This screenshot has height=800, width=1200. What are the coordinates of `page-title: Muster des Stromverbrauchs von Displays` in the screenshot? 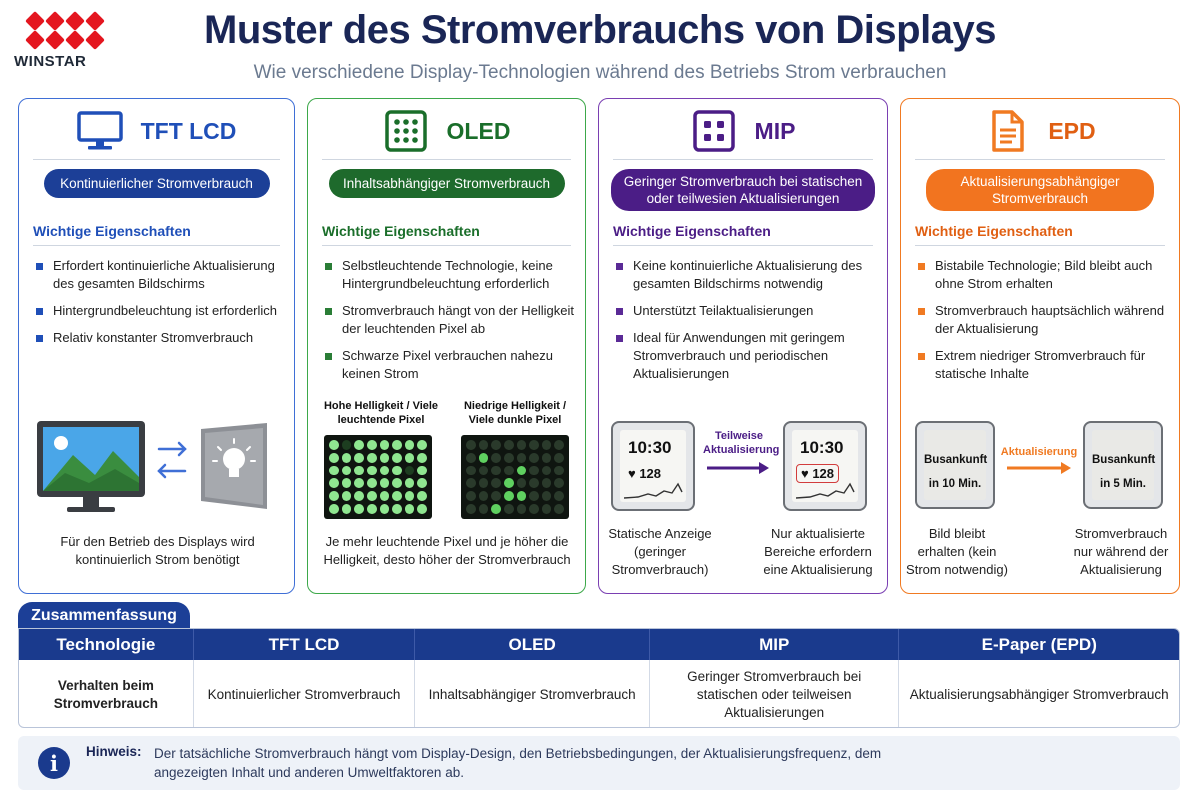 It's located at (600, 30).